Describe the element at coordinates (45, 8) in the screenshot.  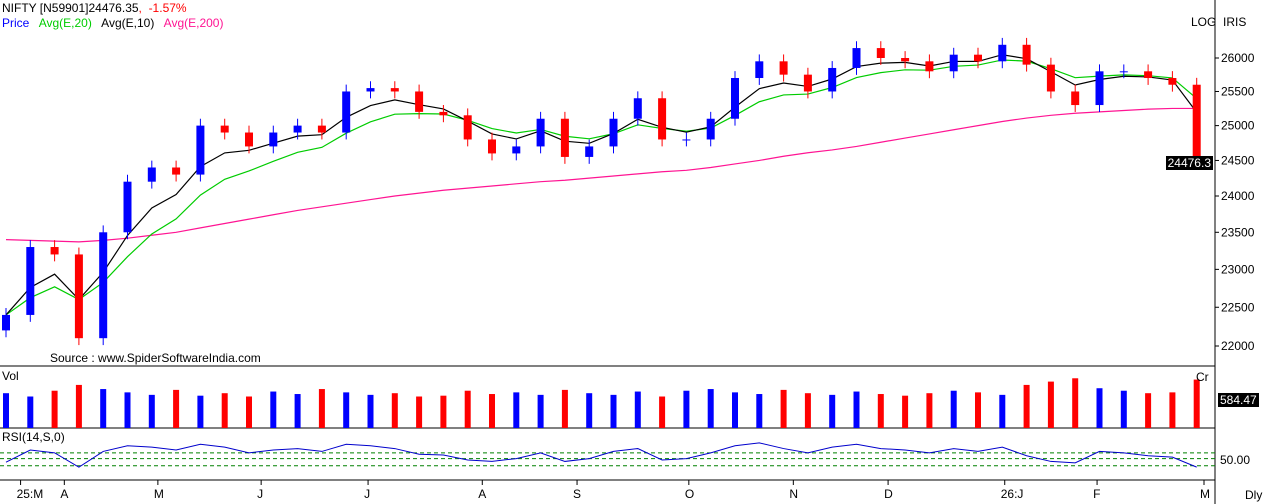
I see `symbol: NIFTY [N59901]` at that location.